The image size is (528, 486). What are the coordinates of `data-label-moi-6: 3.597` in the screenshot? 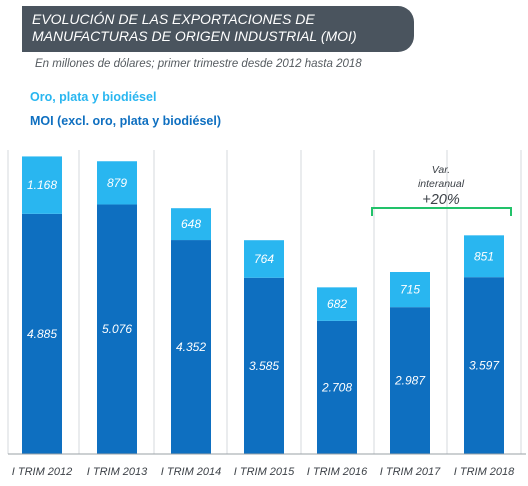 It's located at (484, 366).